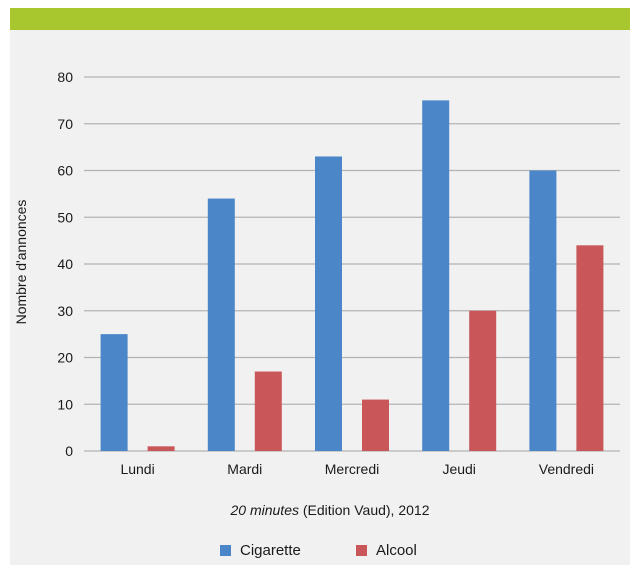 This screenshot has height=565, width=640. I want to click on accent-band, so click(320, 19).